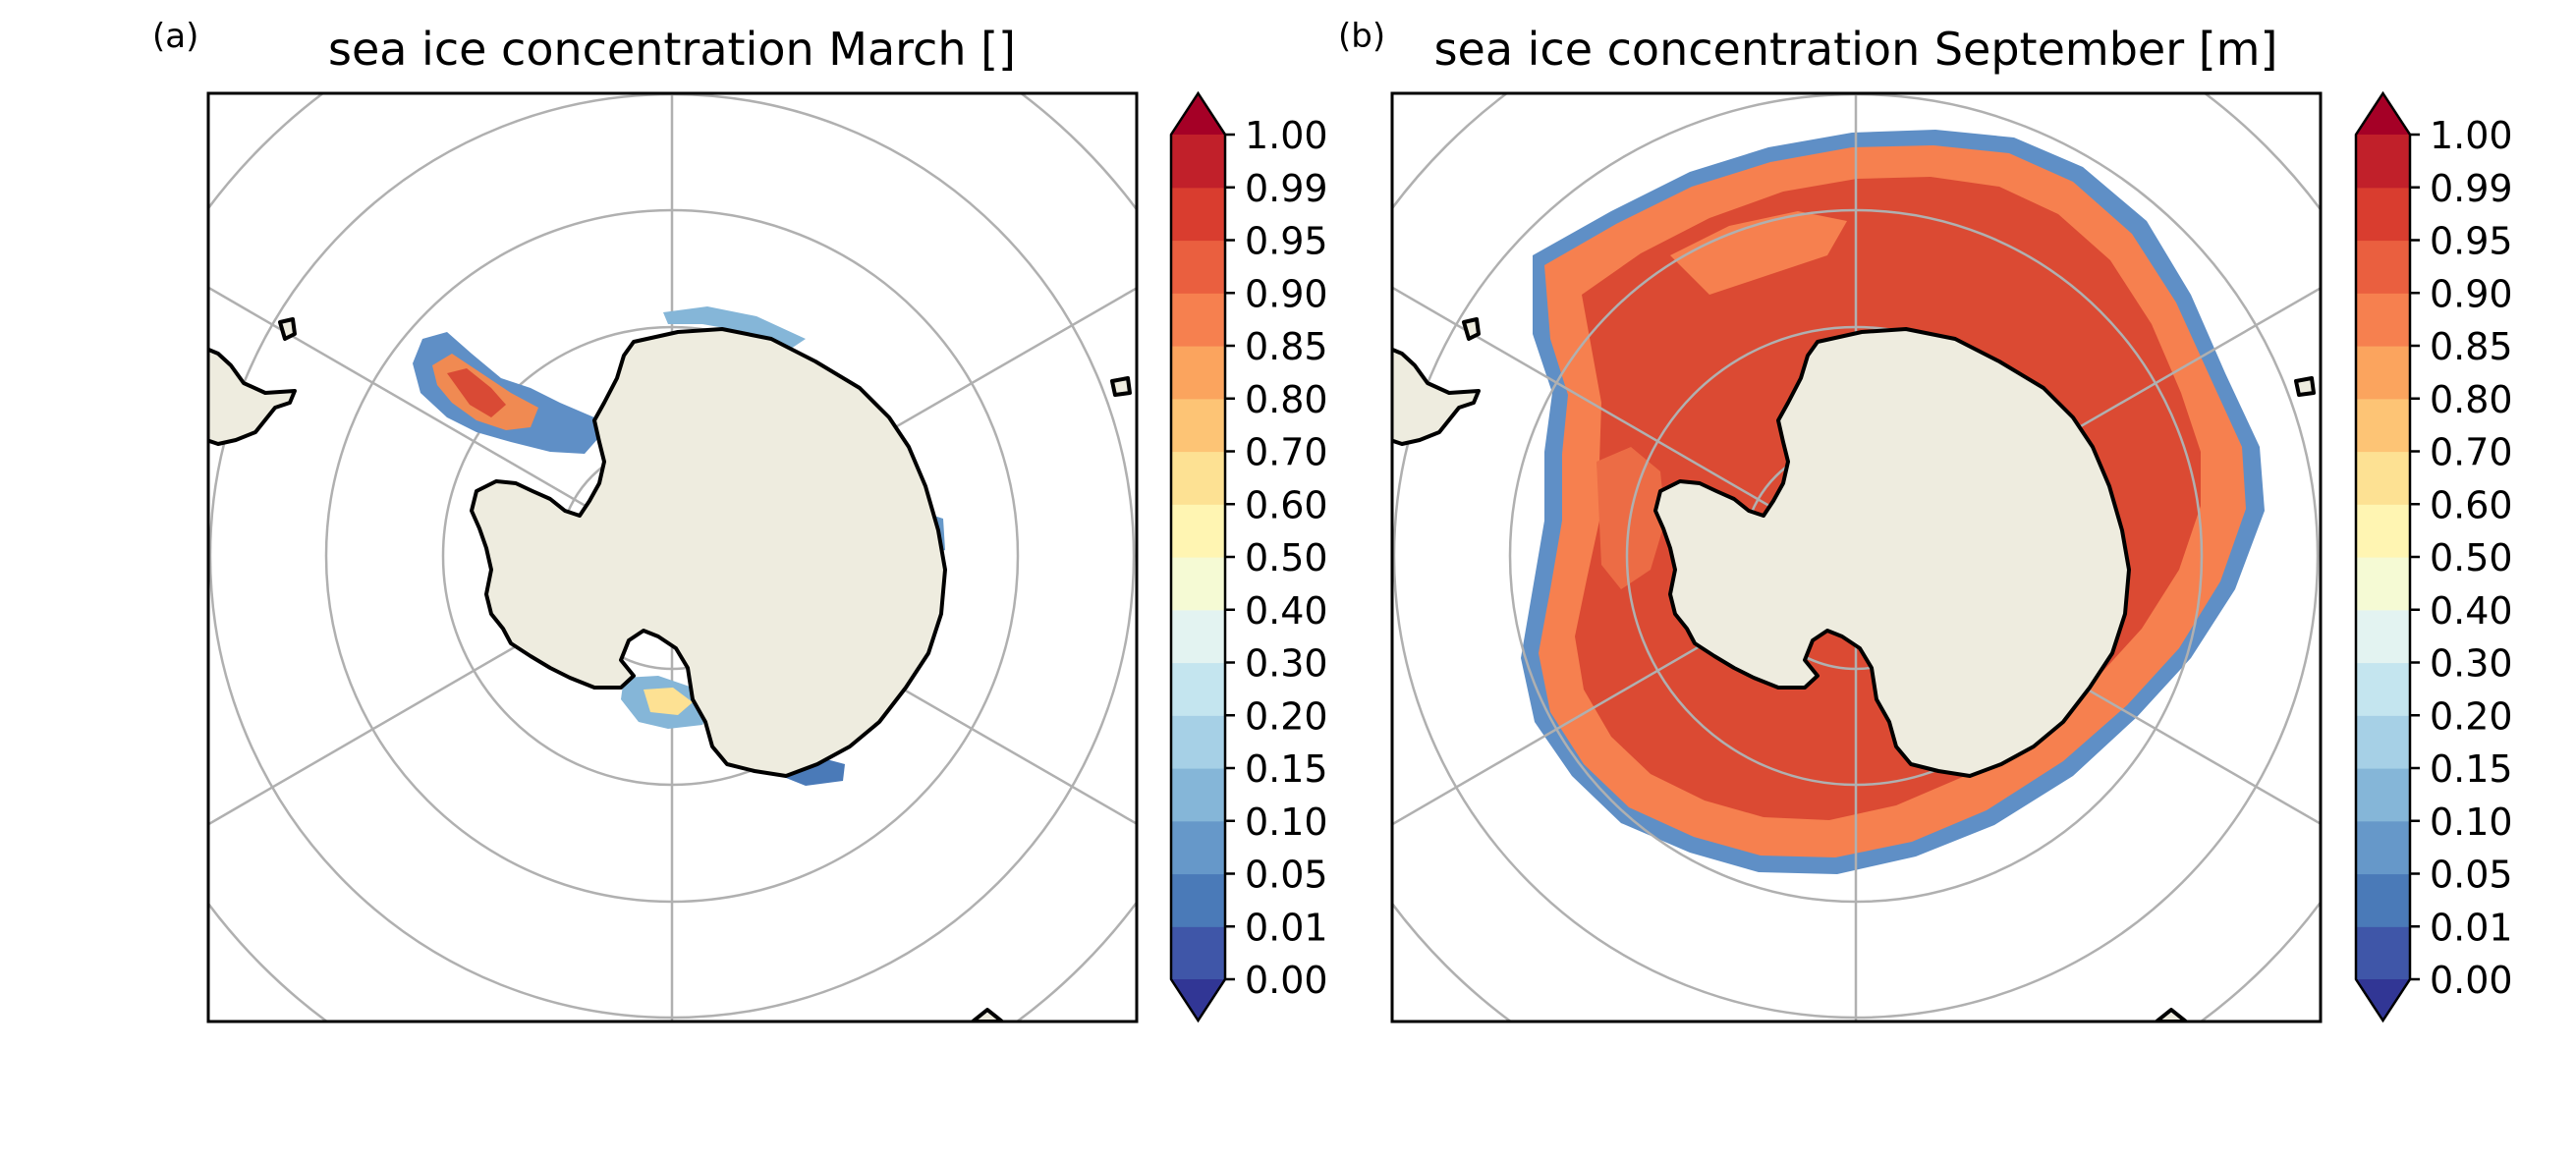  I want to click on panel-a-label: (a), so click(175, 36).